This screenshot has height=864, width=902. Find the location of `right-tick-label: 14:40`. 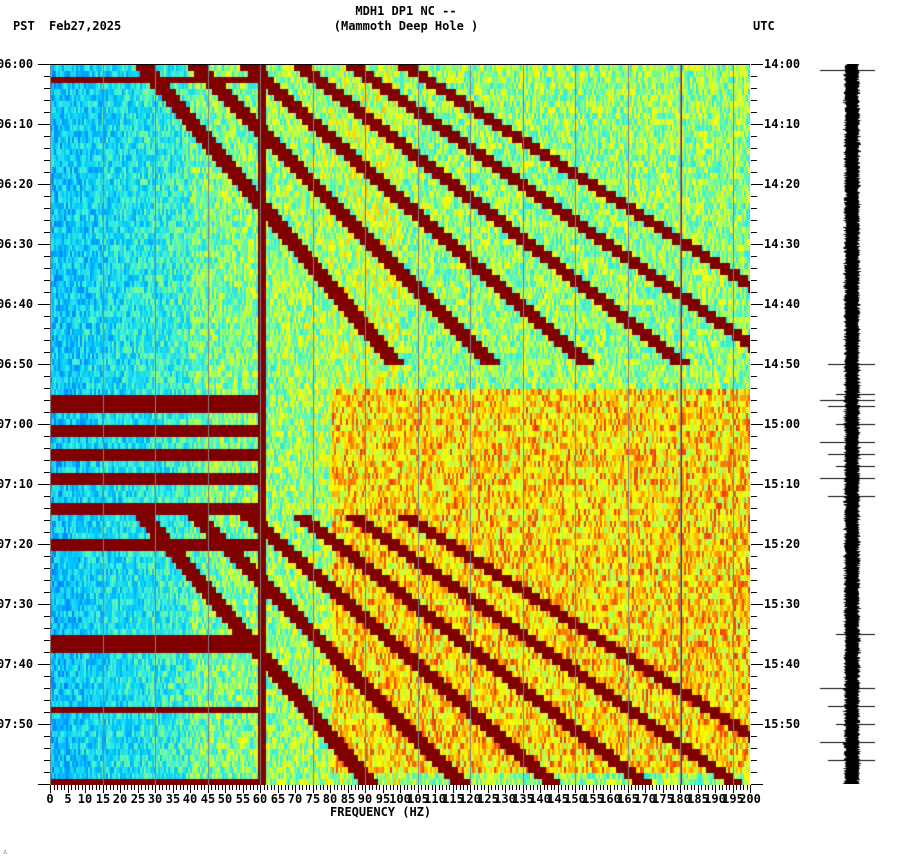

right-tick-label: 14:40 is located at coordinates (782, 304).